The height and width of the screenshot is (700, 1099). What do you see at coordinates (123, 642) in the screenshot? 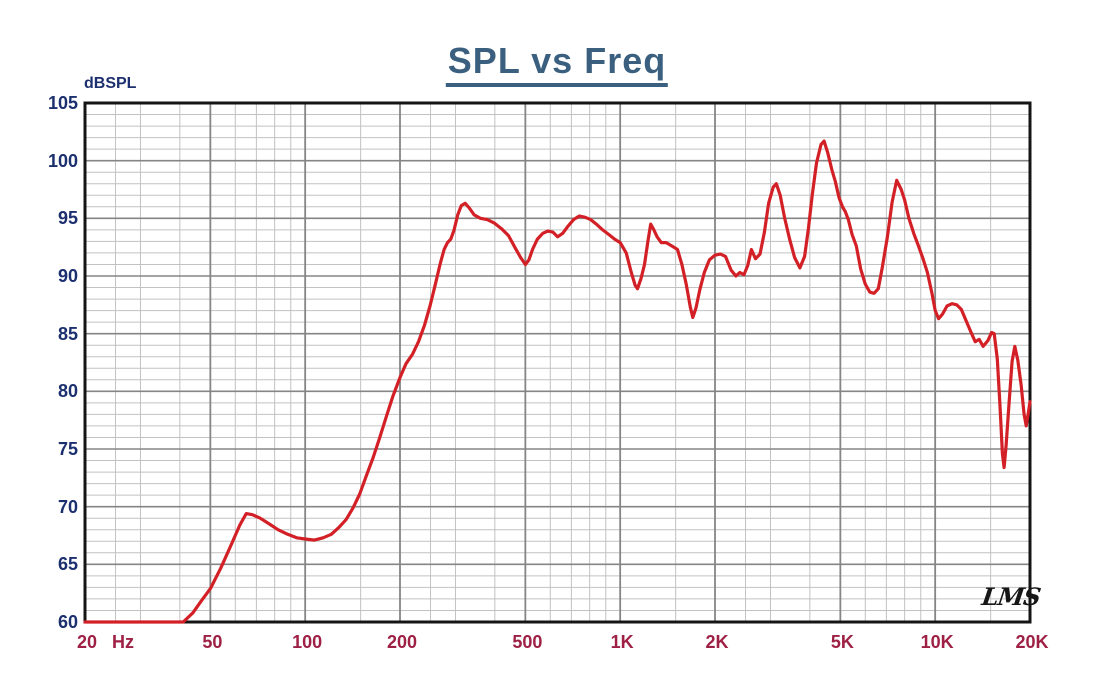
I see `x-axis-unit-label: Hz` at bounding box center [123, 642].